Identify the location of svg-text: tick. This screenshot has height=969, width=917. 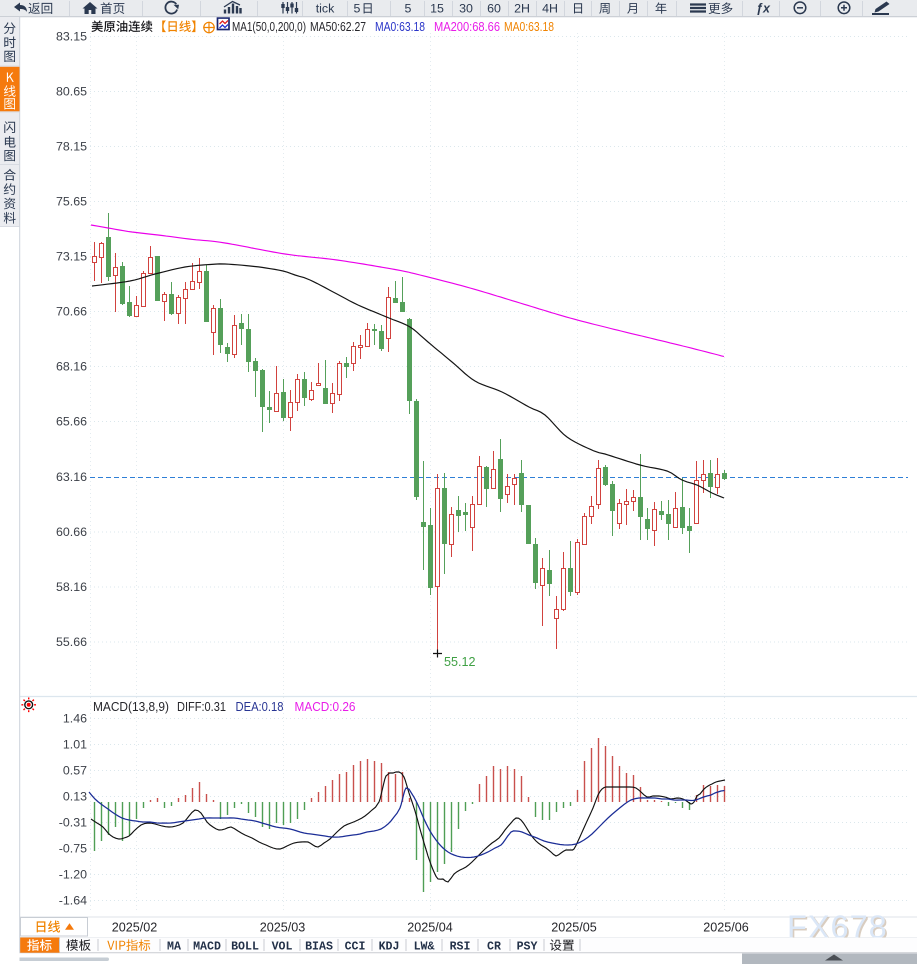
(325, 9).